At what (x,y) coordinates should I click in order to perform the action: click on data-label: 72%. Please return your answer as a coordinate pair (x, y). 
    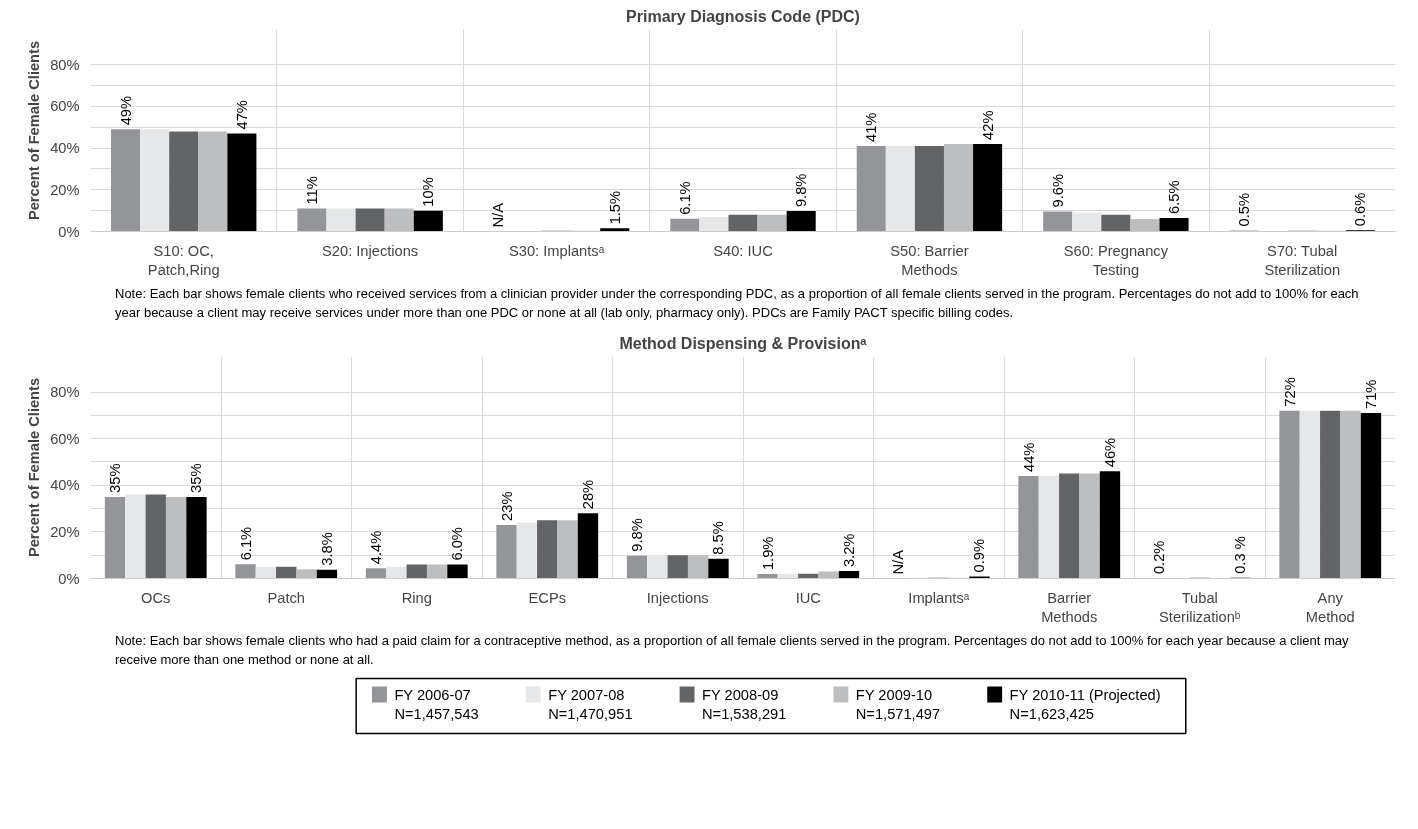
    Looking at the image, I should click on (1289, 392).